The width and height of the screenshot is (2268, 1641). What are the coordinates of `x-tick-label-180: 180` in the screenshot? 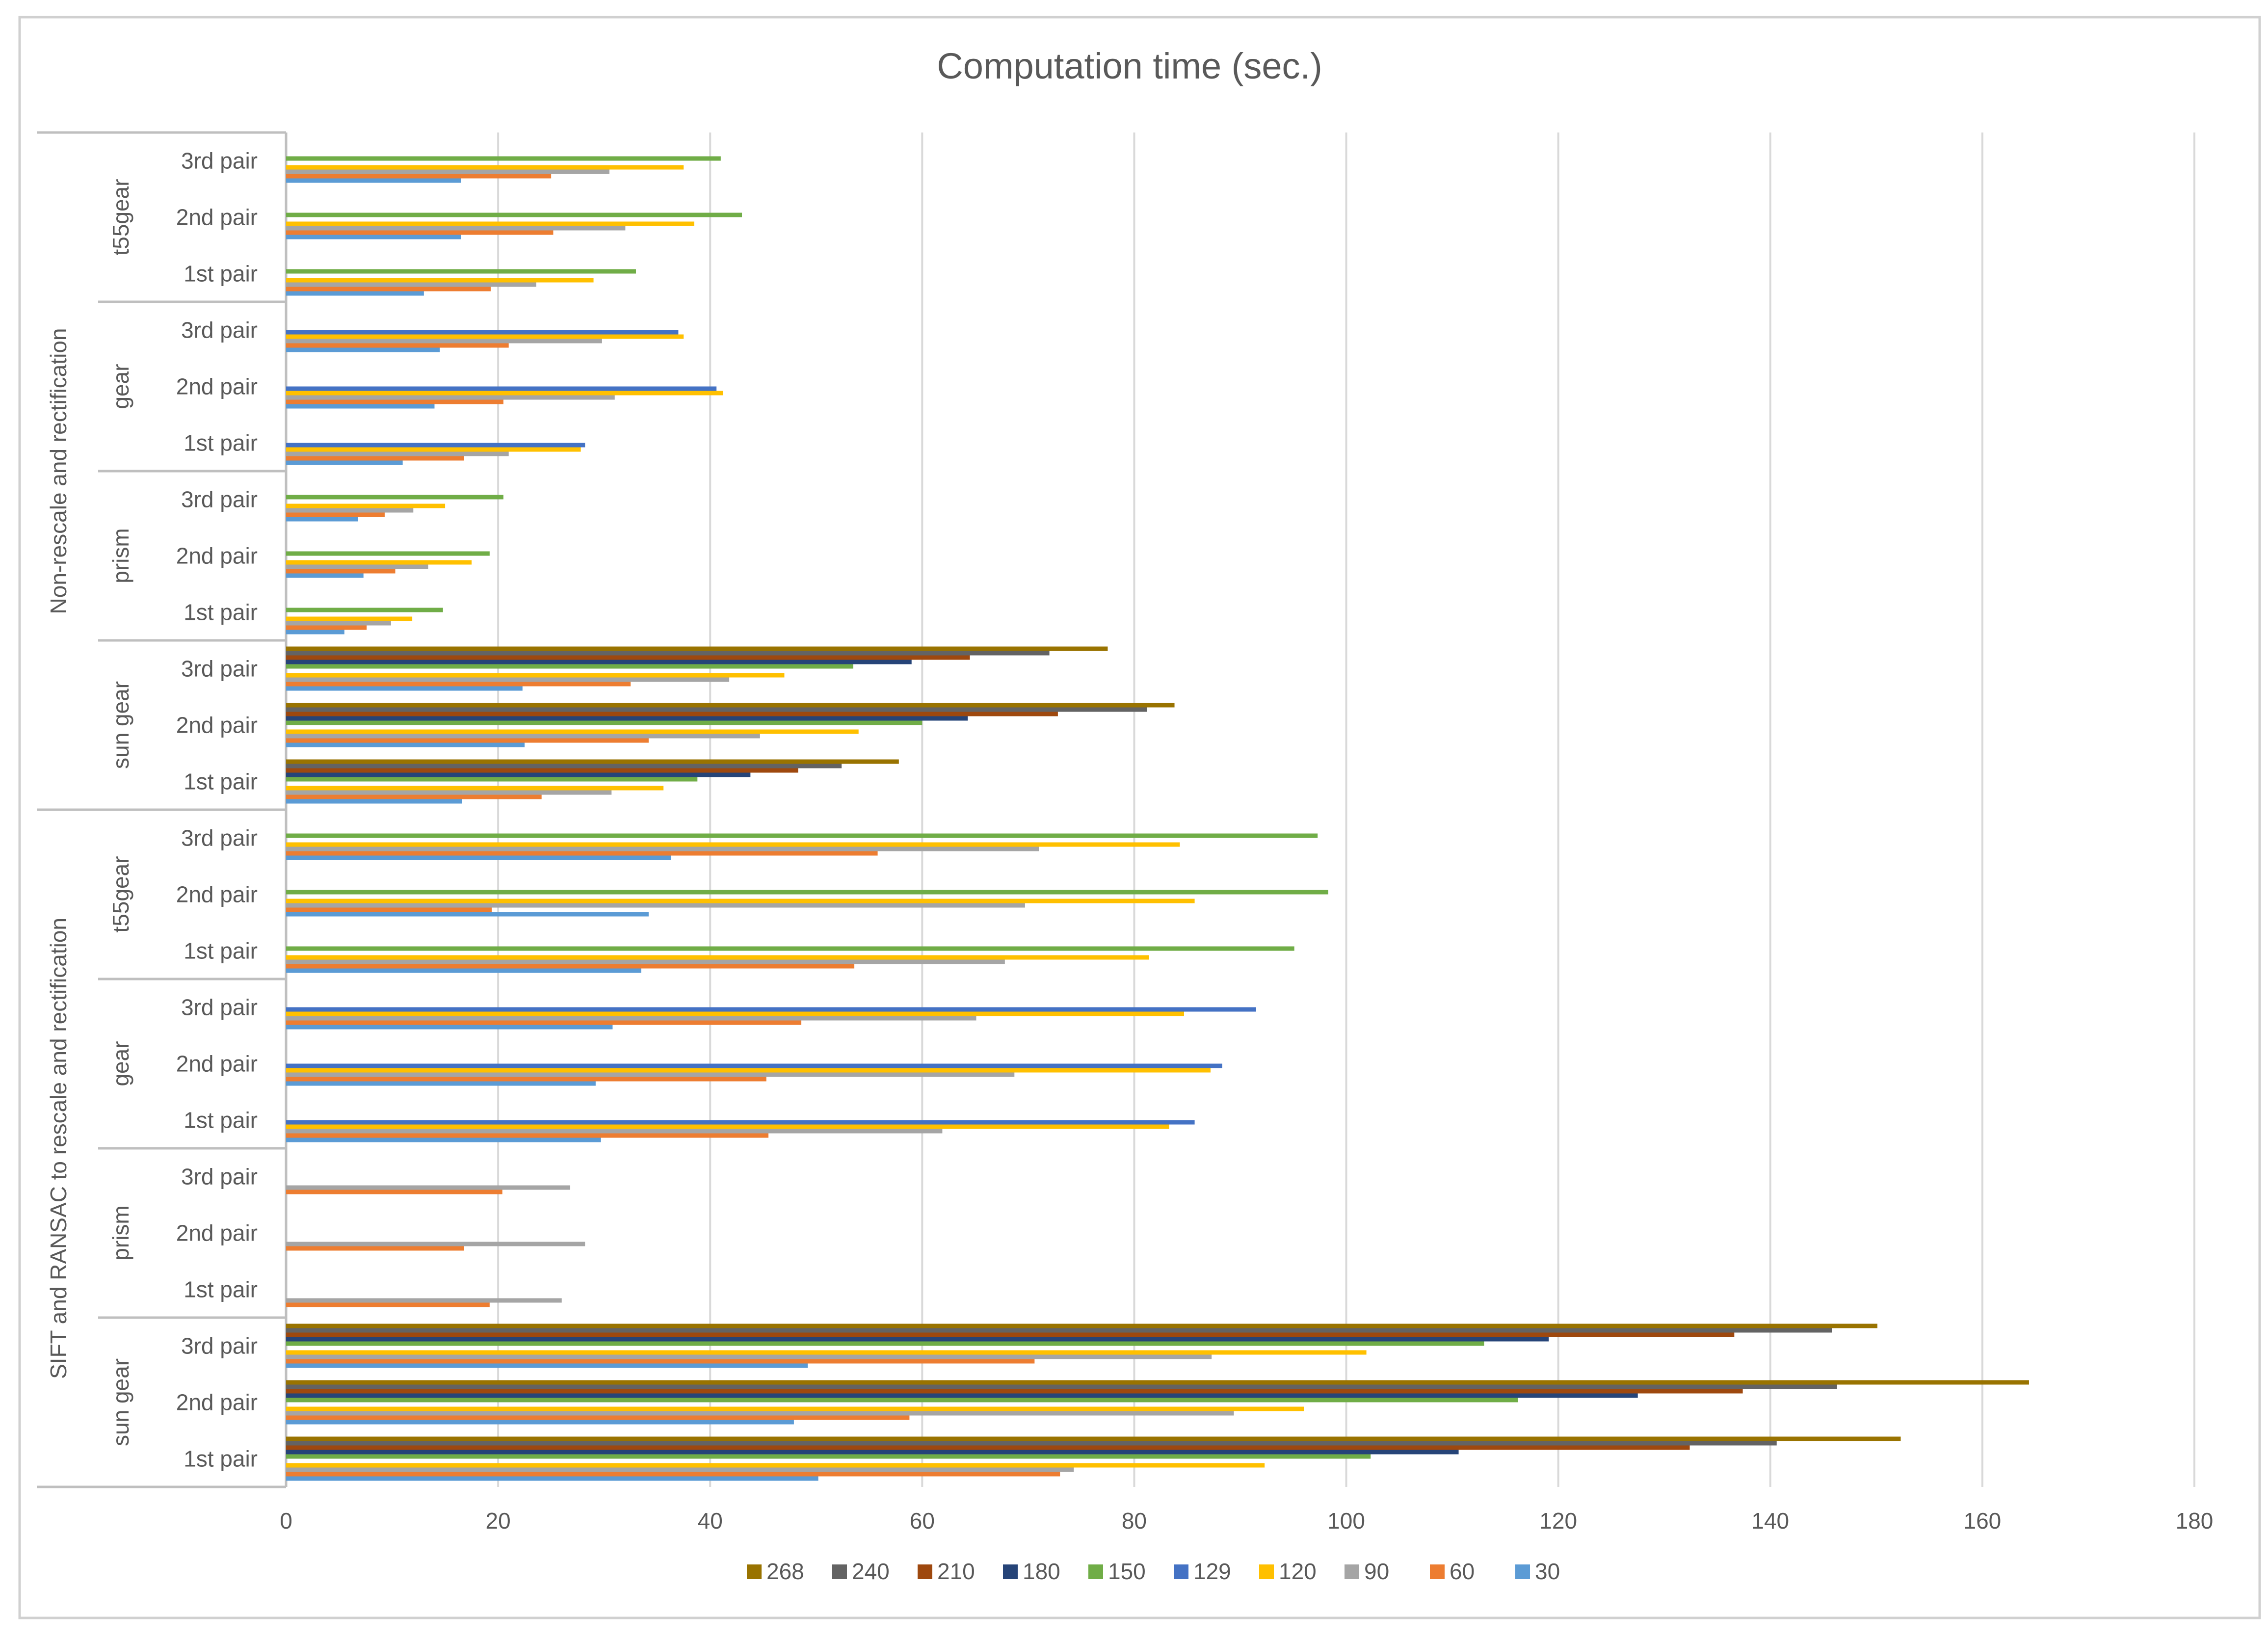 It's located at (2195, 1521).